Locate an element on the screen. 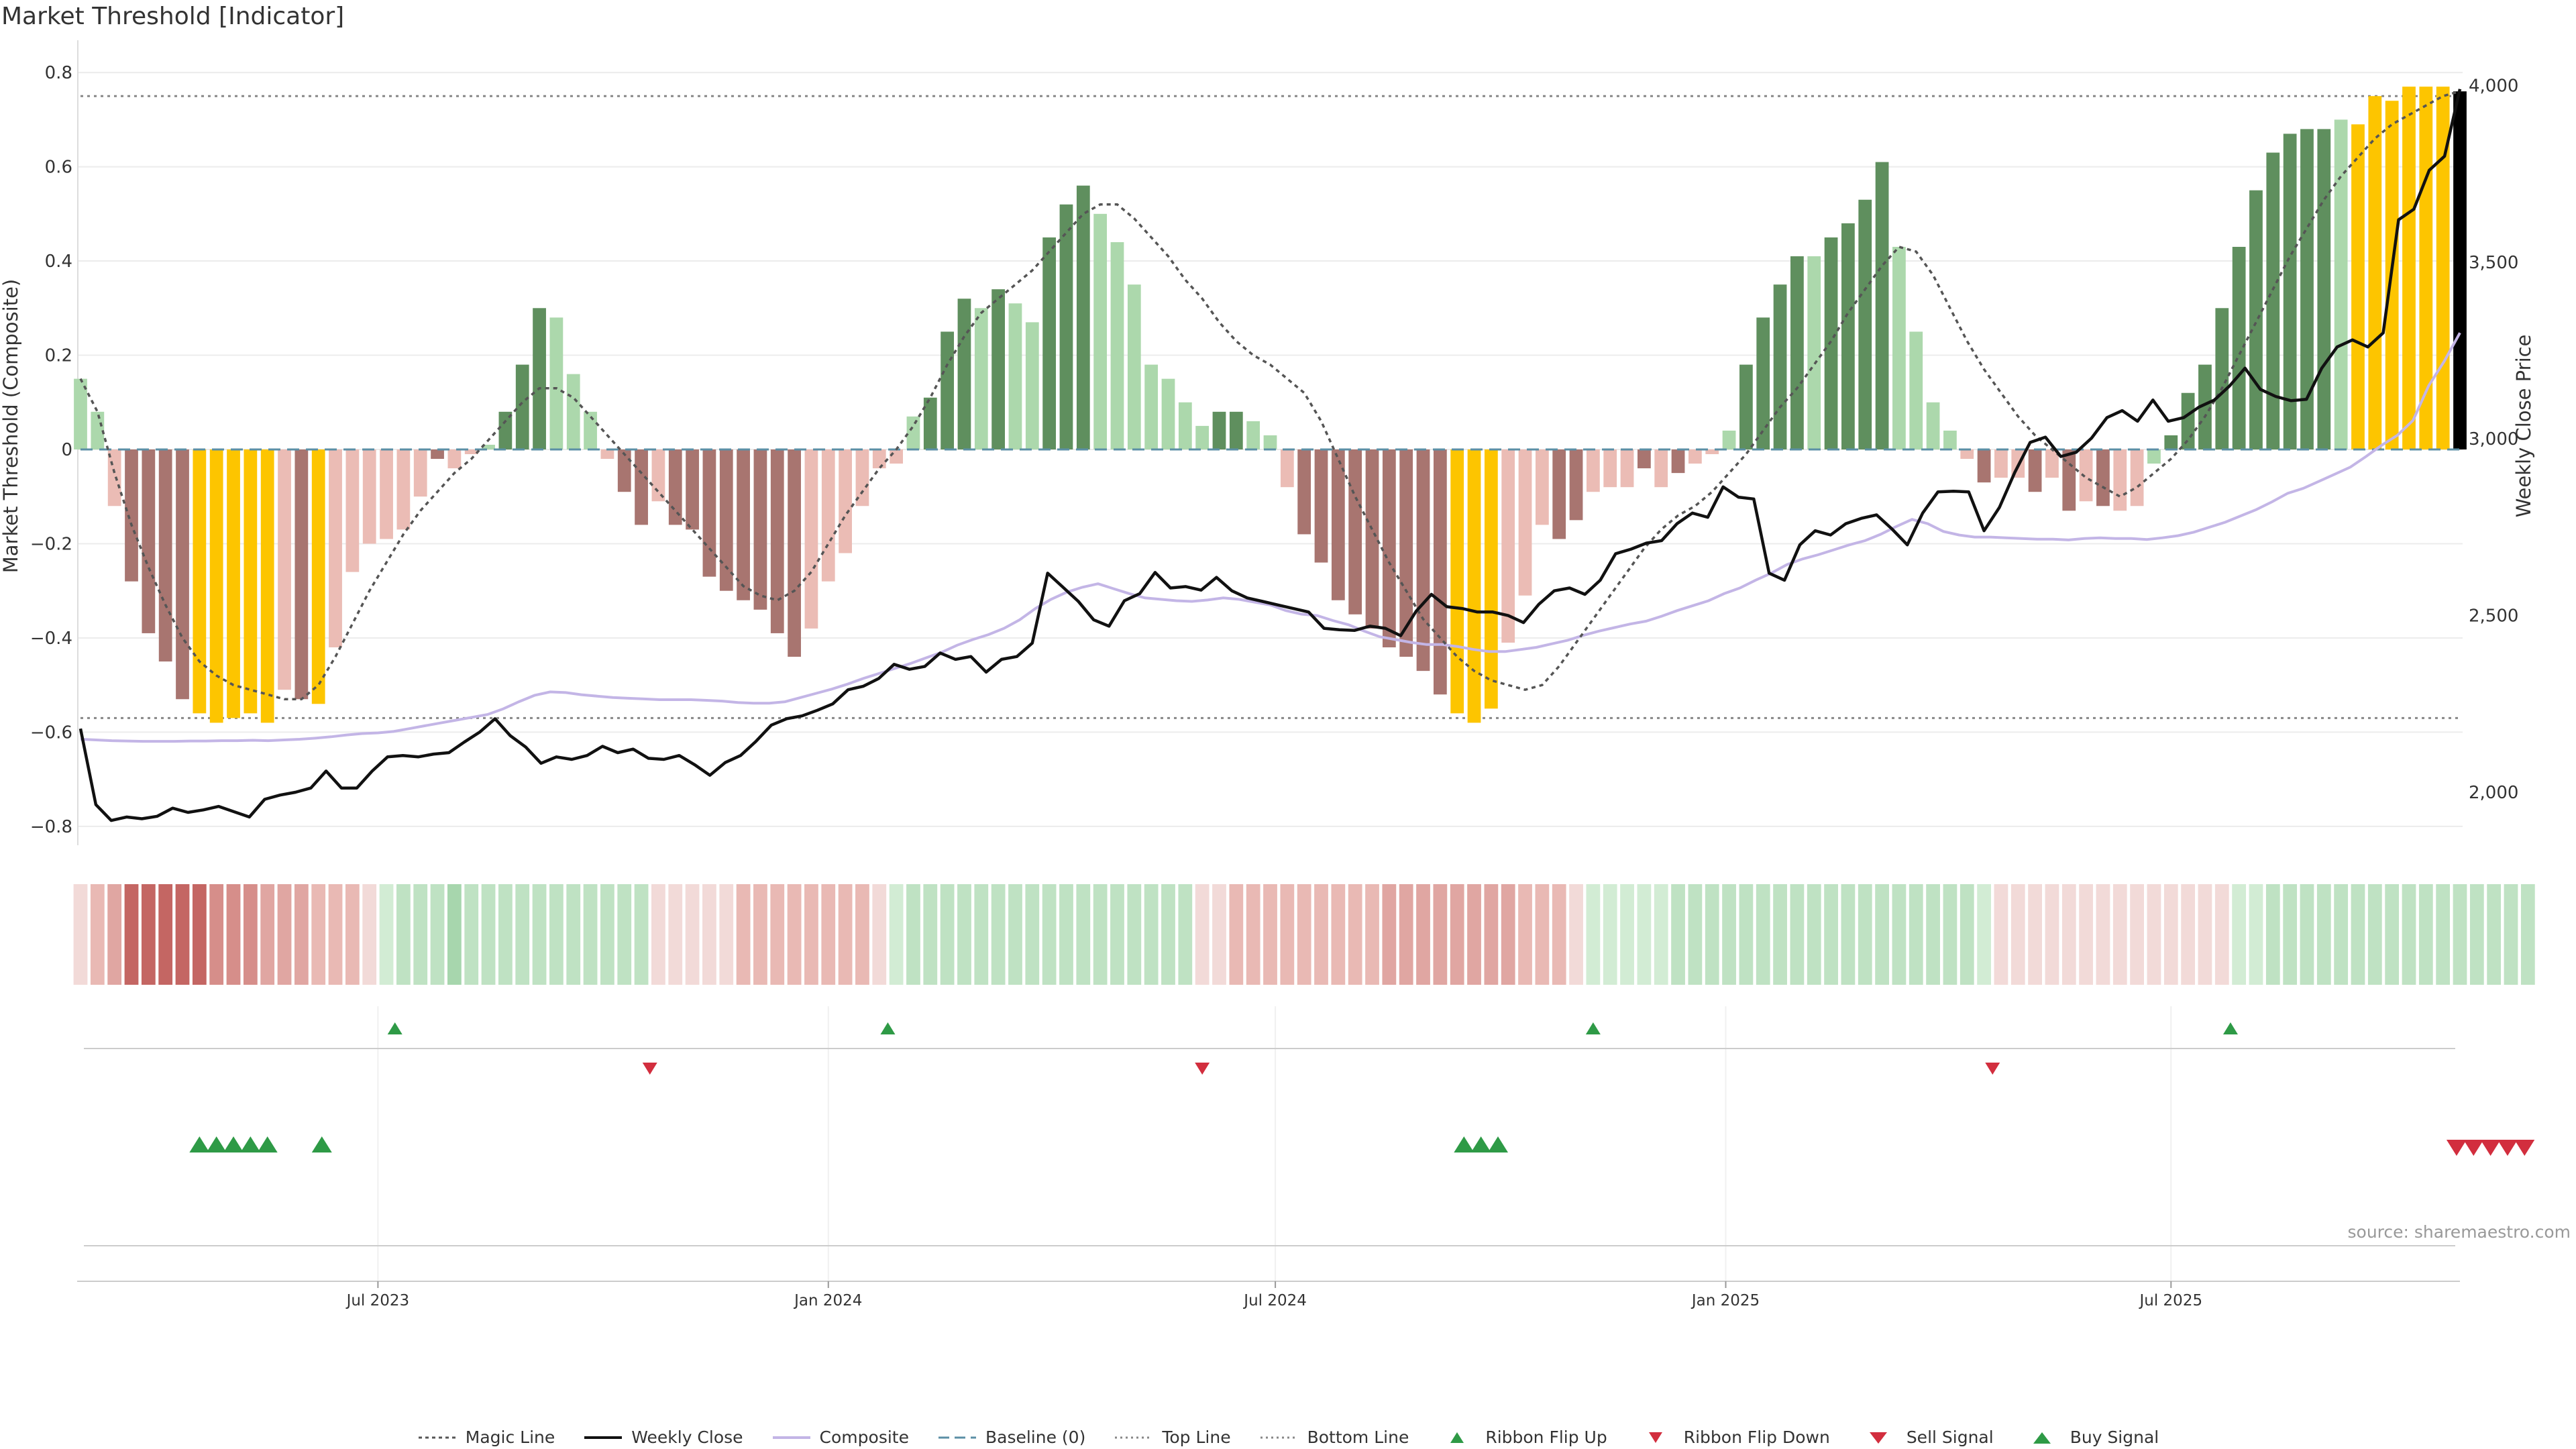 This screenshot has height=1449, width=2576. legend-symbol-top is located at coordinates (1134, 1437).